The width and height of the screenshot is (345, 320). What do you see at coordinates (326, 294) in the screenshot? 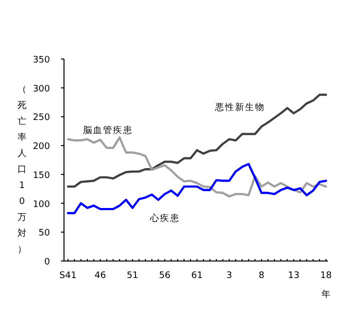
I see `x-axis-title: 年` at bounding box center [326, 294].